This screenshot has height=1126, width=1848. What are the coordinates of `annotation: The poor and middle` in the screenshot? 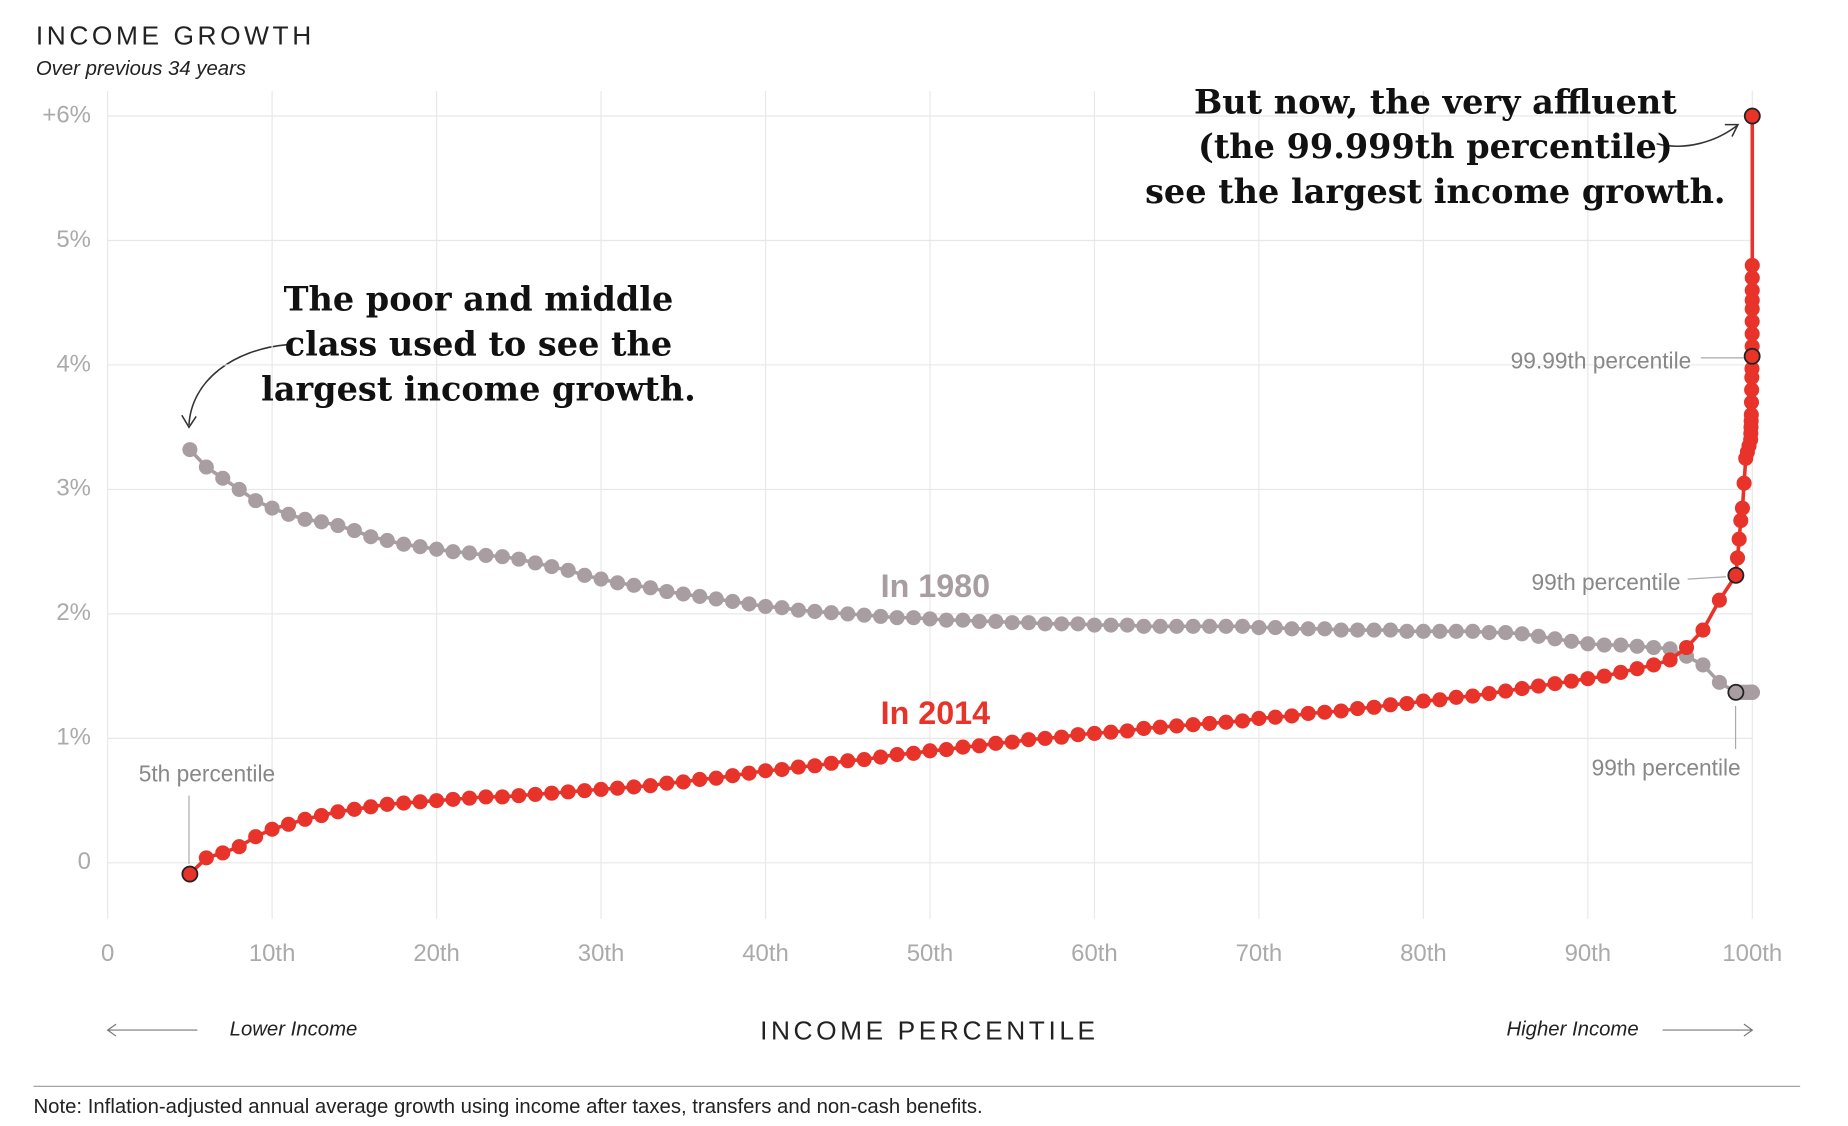 It's located at (479, 299).